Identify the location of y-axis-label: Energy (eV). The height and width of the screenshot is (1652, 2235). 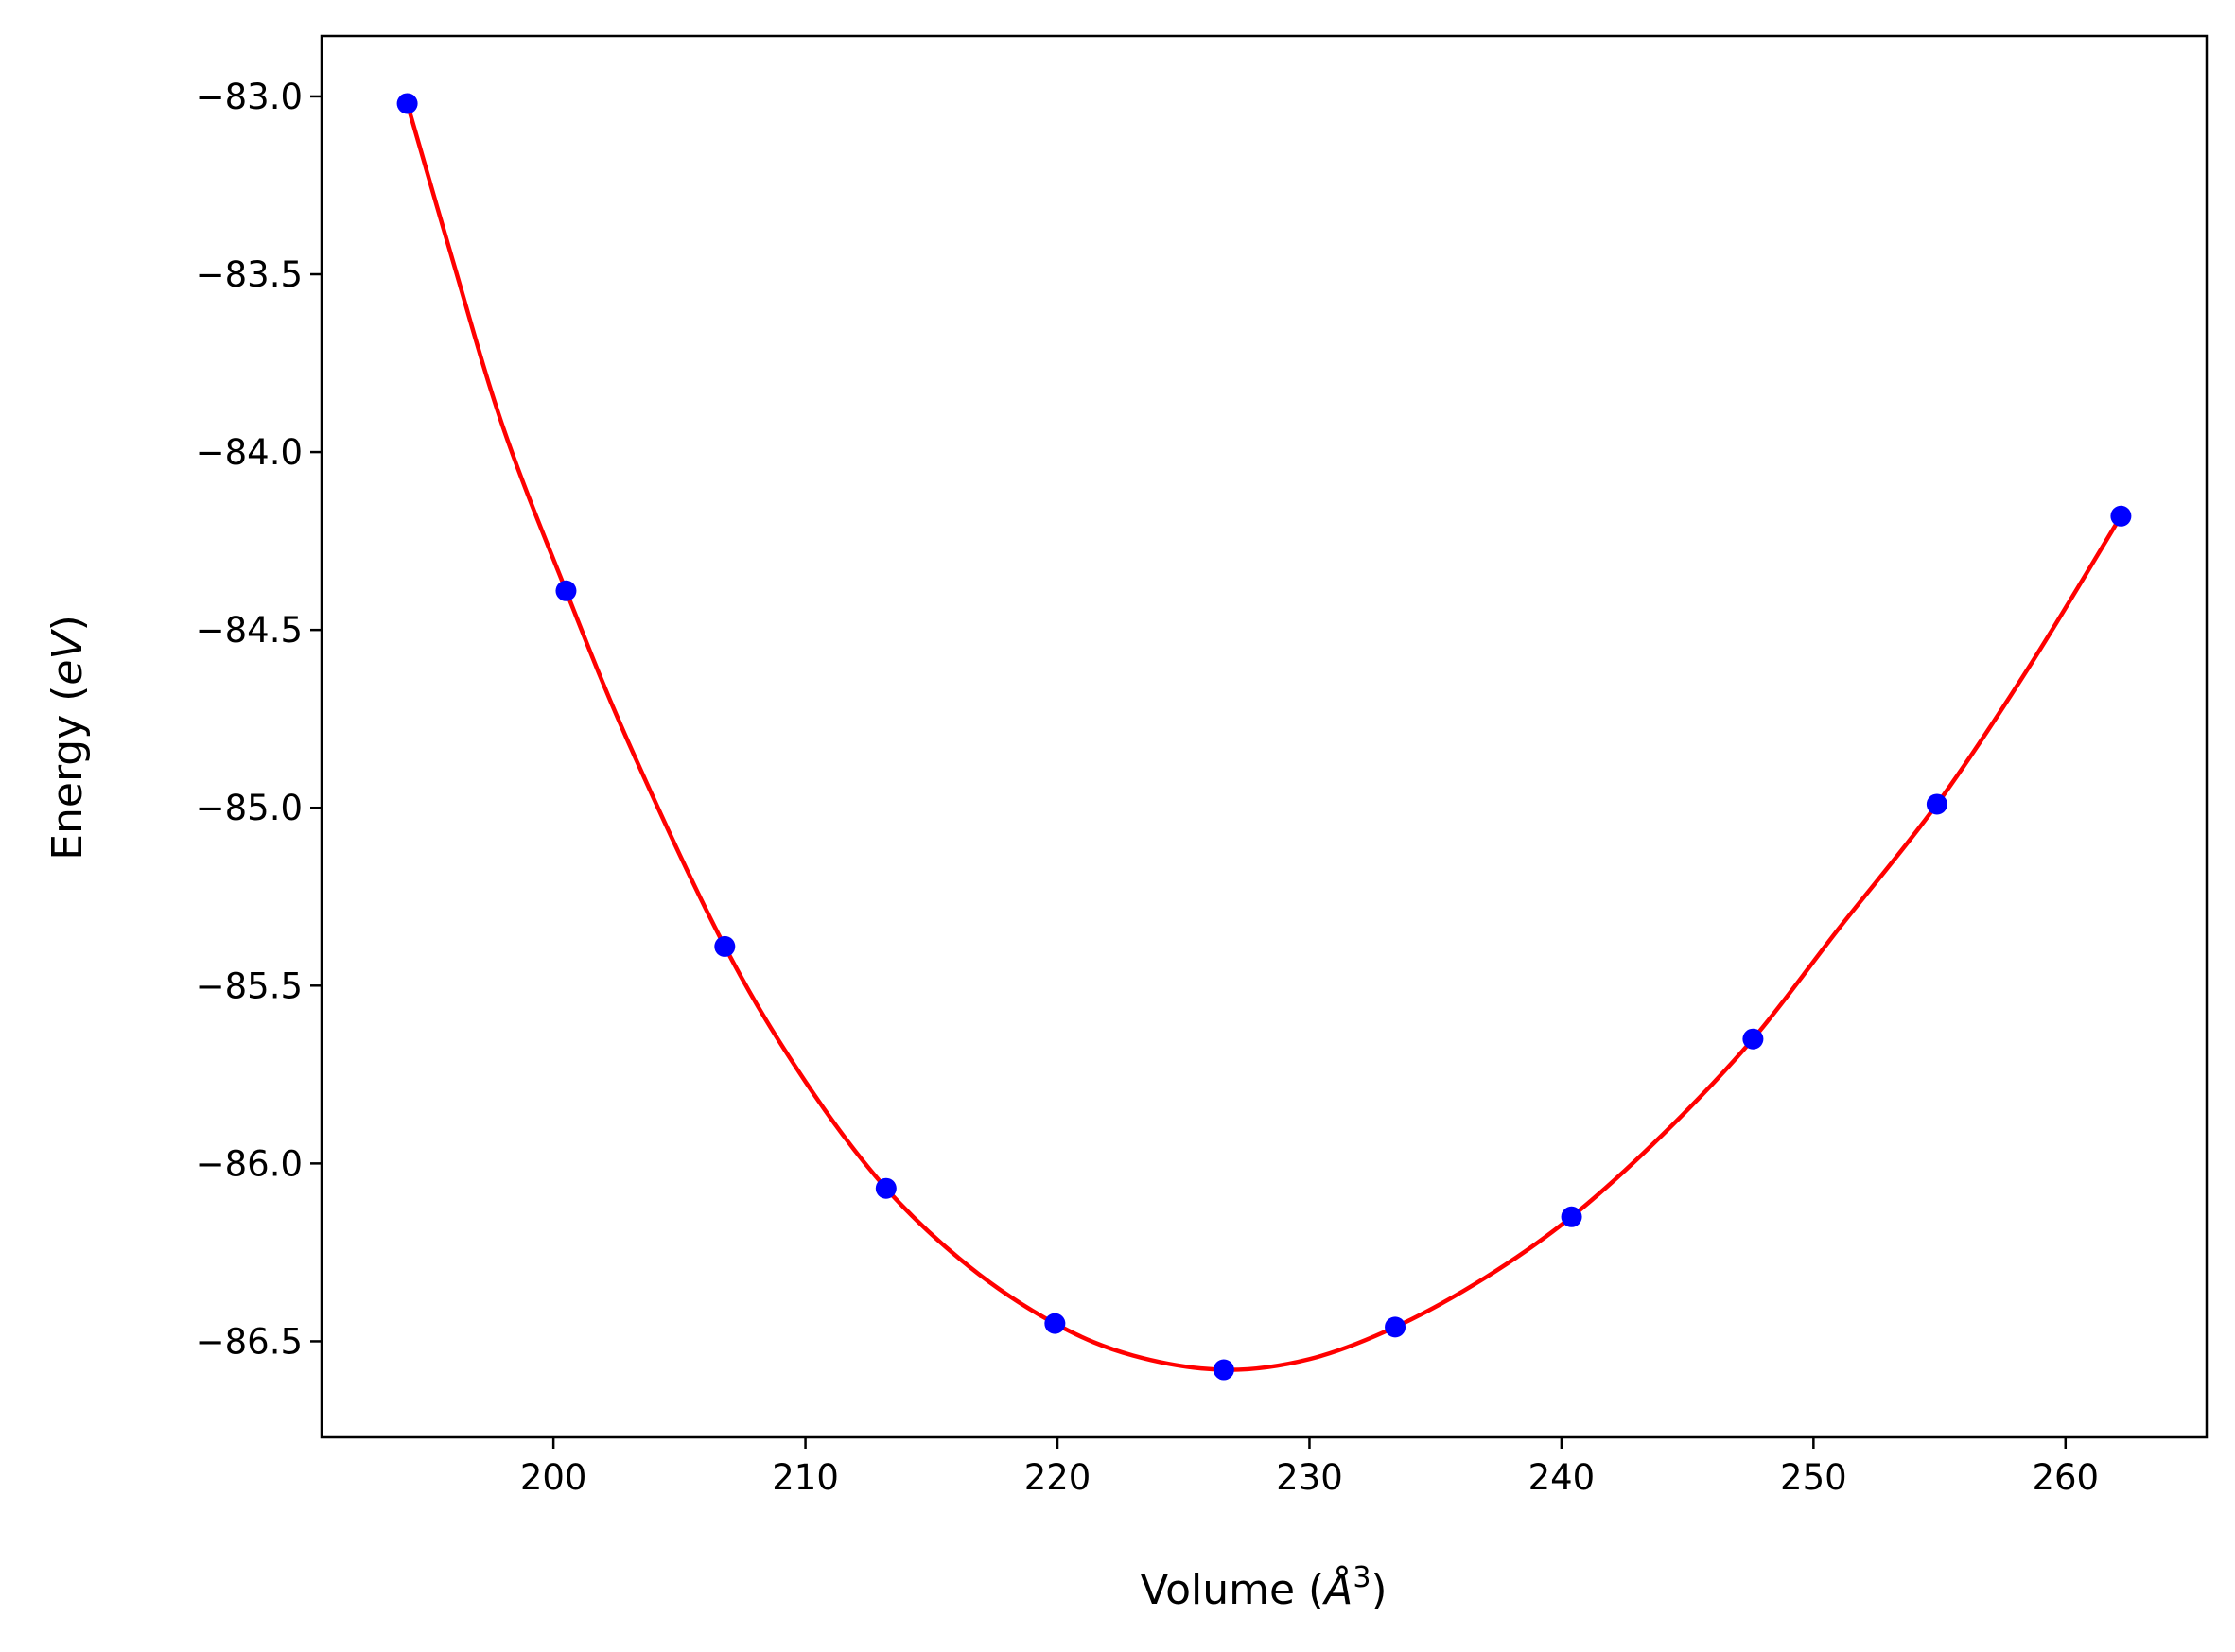
(68, 738).